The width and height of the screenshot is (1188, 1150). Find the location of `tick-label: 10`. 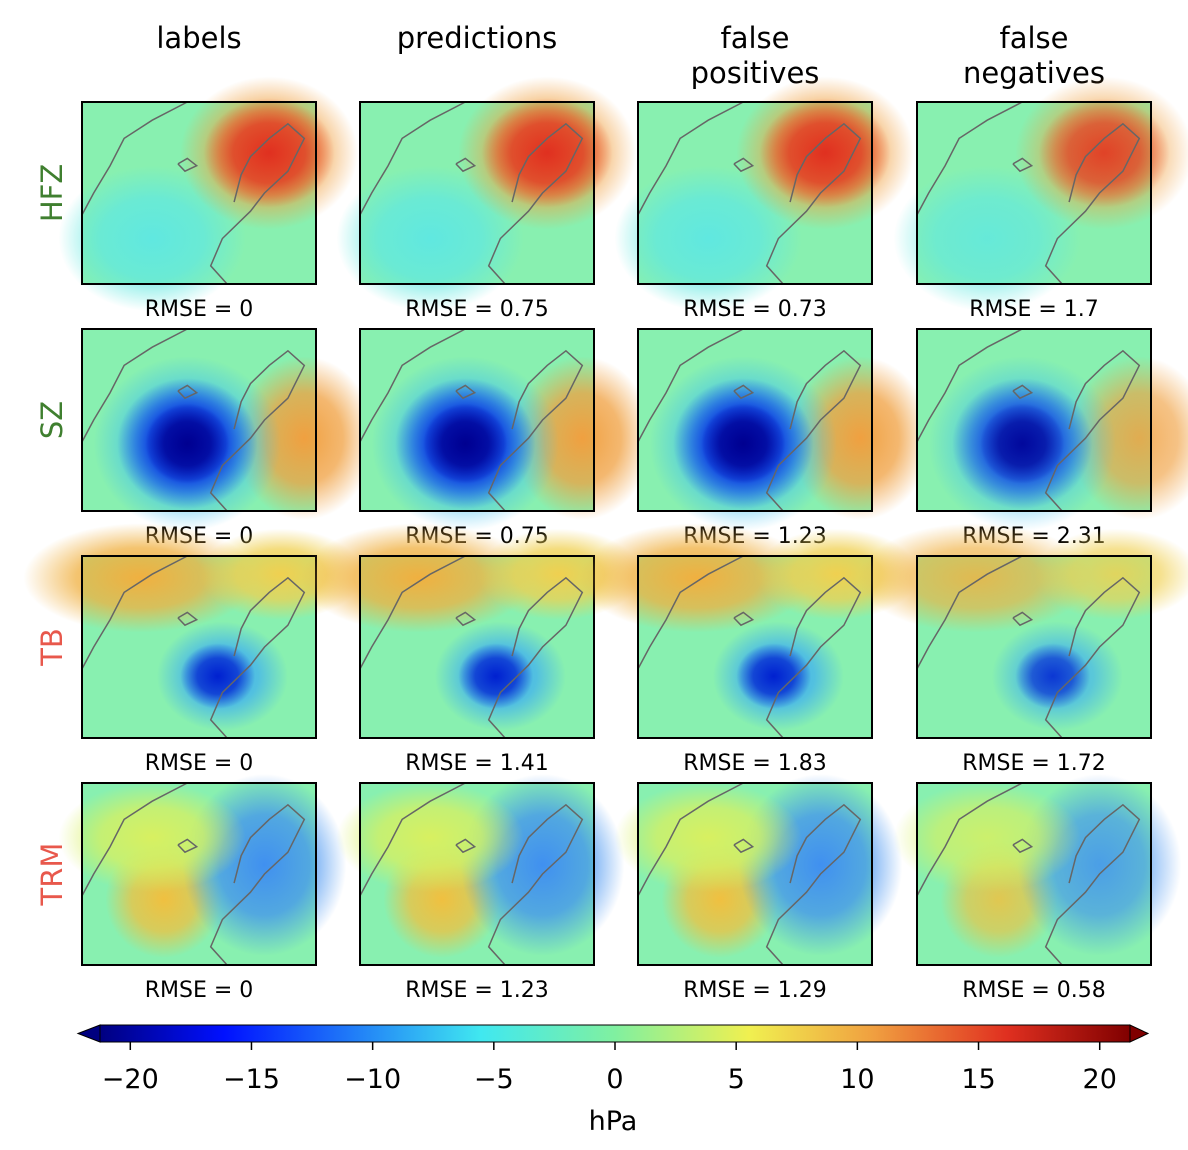

tick-label: 10 is located at coordinates (857, 1079).